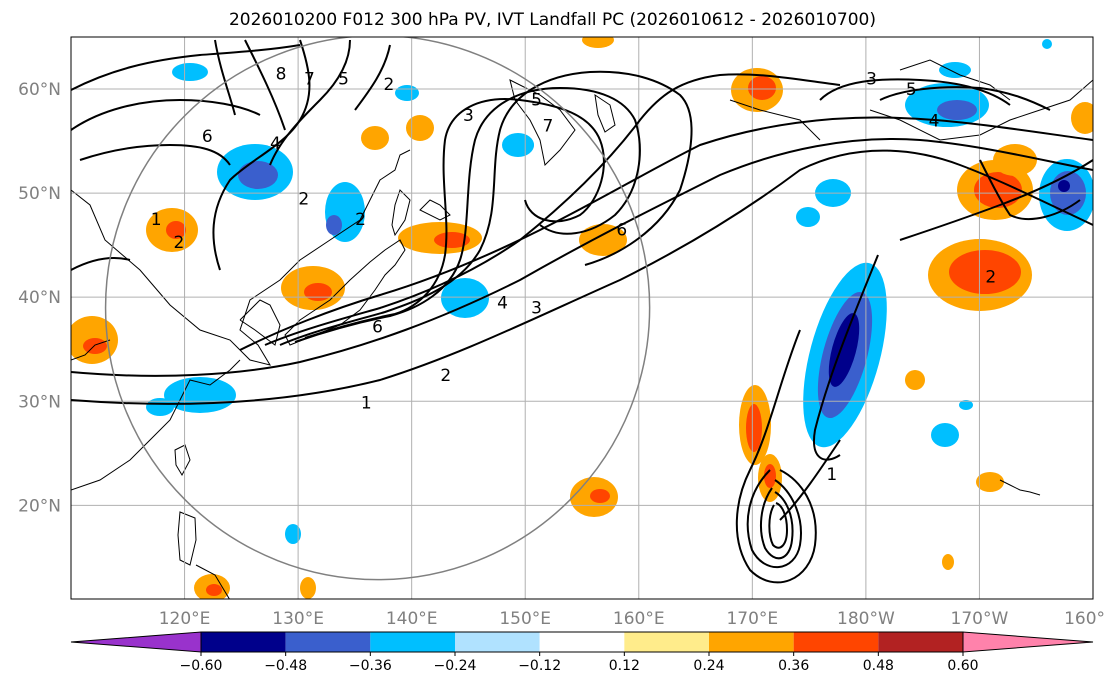 This screenshot has width=1105, height=692. Describe the element at coordinates (1084, 619) in the screenshot. I see `lon-tick-label: 160°W` at that location.